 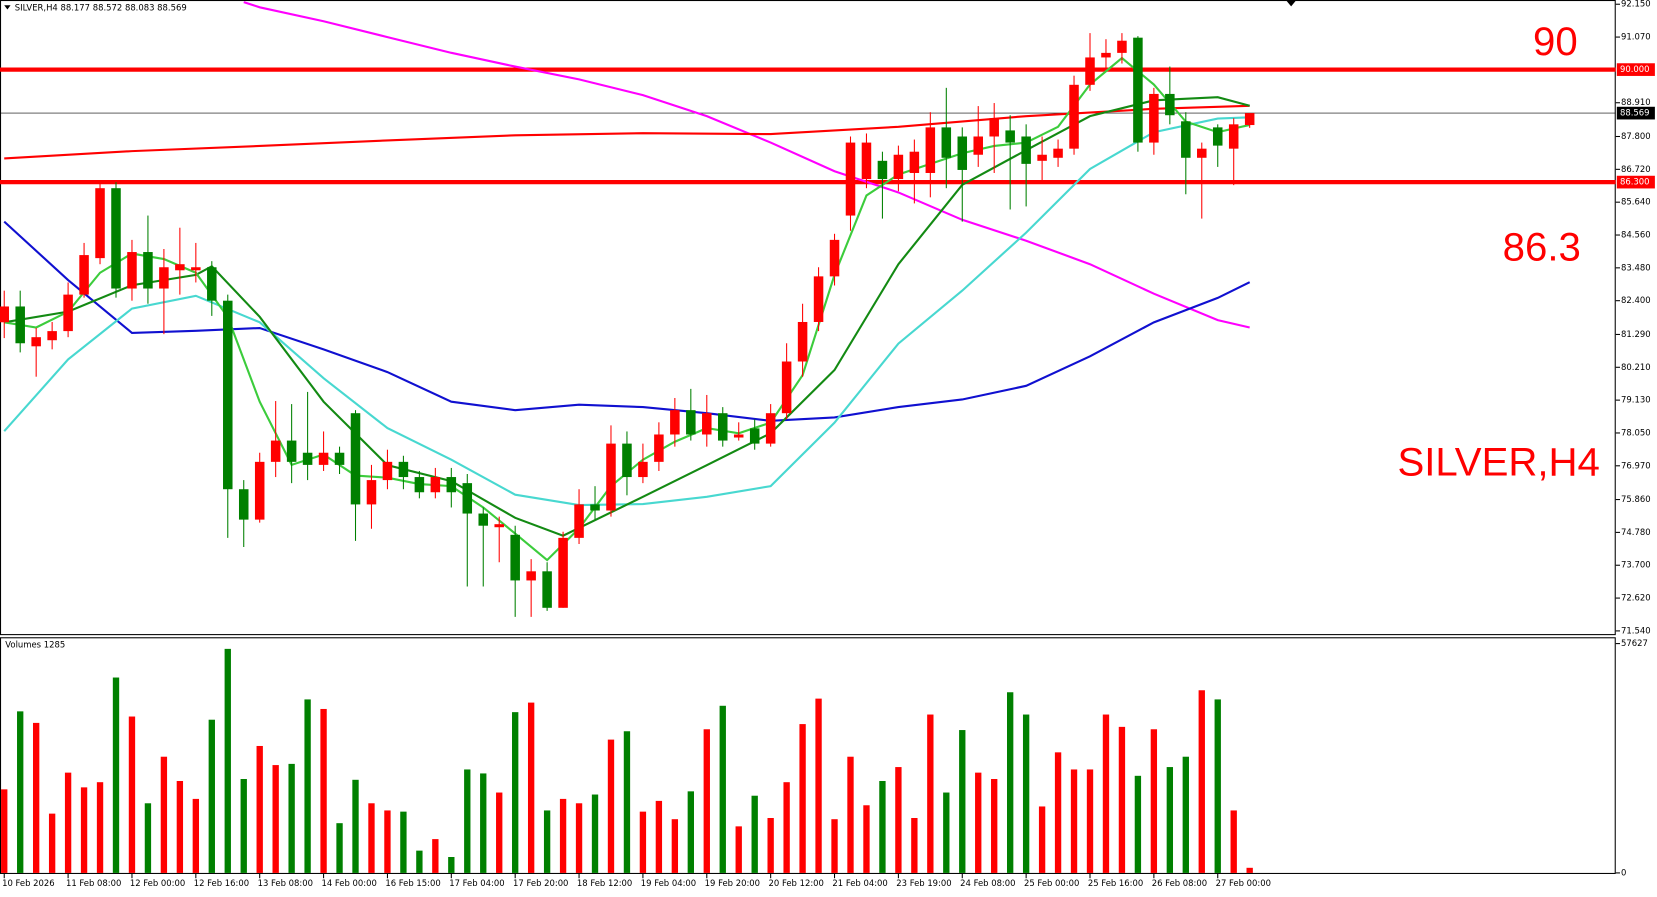 What do you see at coordinates (859, 883) in the screenshot?
I see `x-tick-label: 21 Feb 04:00` at bounding box center [859, 883].